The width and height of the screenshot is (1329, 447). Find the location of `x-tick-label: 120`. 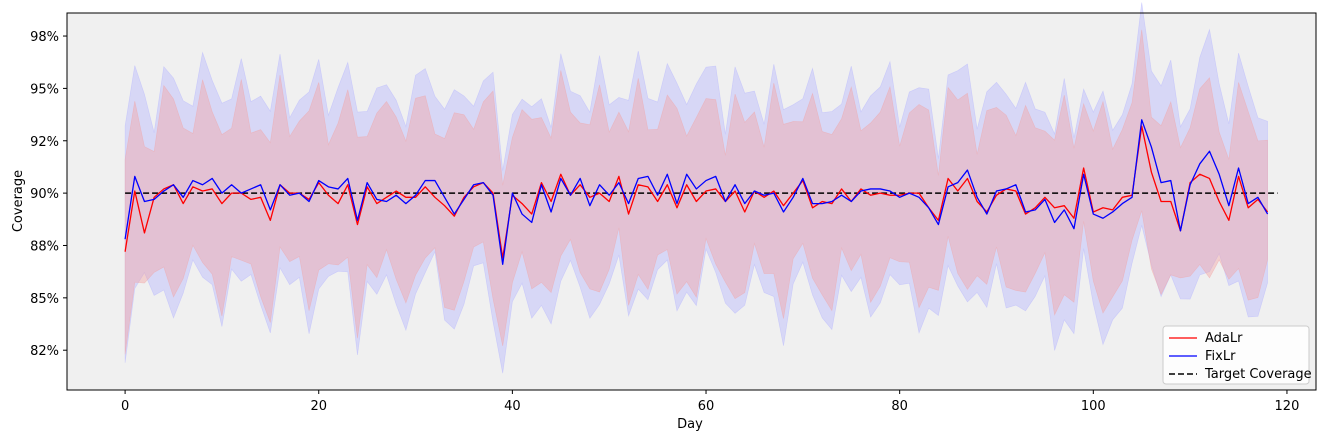

x-tick-label: 120 is located at coordinates (1287, 406).